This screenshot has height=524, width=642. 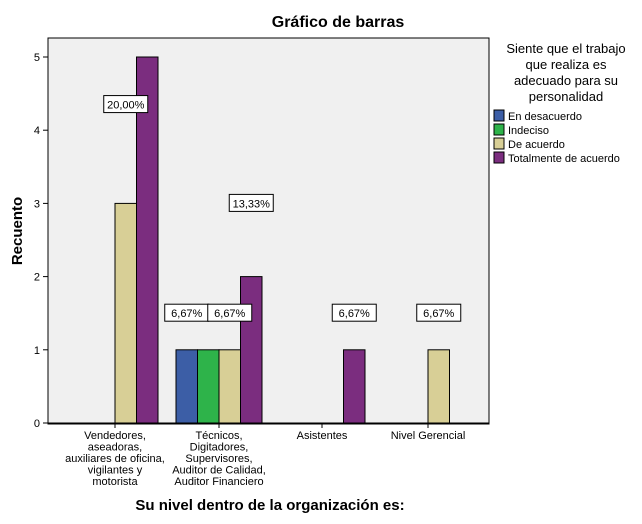 I want to click on legend-item: Indeciso, so click(x=521, y=130).